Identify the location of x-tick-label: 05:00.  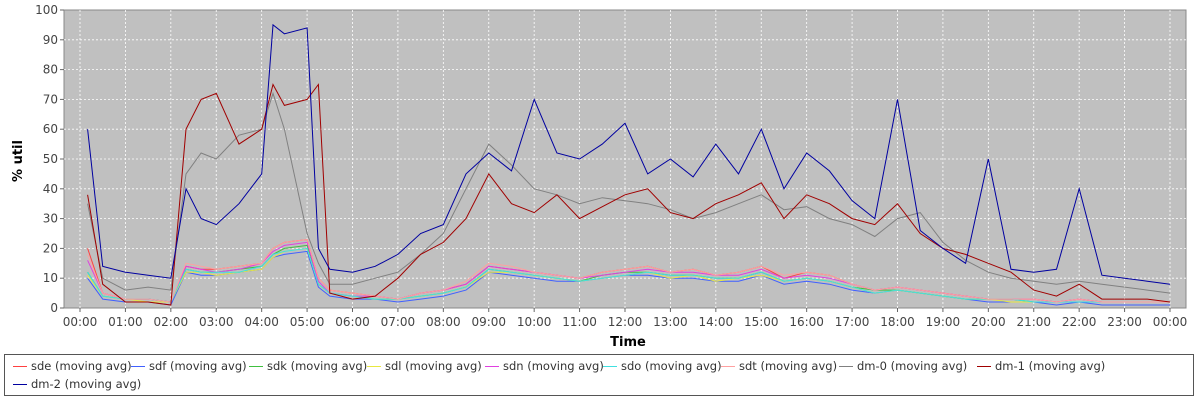
(307, 322).